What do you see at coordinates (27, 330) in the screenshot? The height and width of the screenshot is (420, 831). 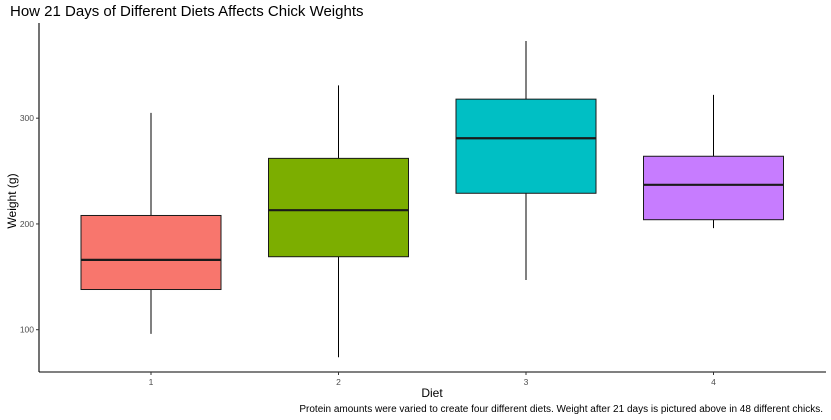 I see `y-tick-label: 100` at bounding box center [27, 330].